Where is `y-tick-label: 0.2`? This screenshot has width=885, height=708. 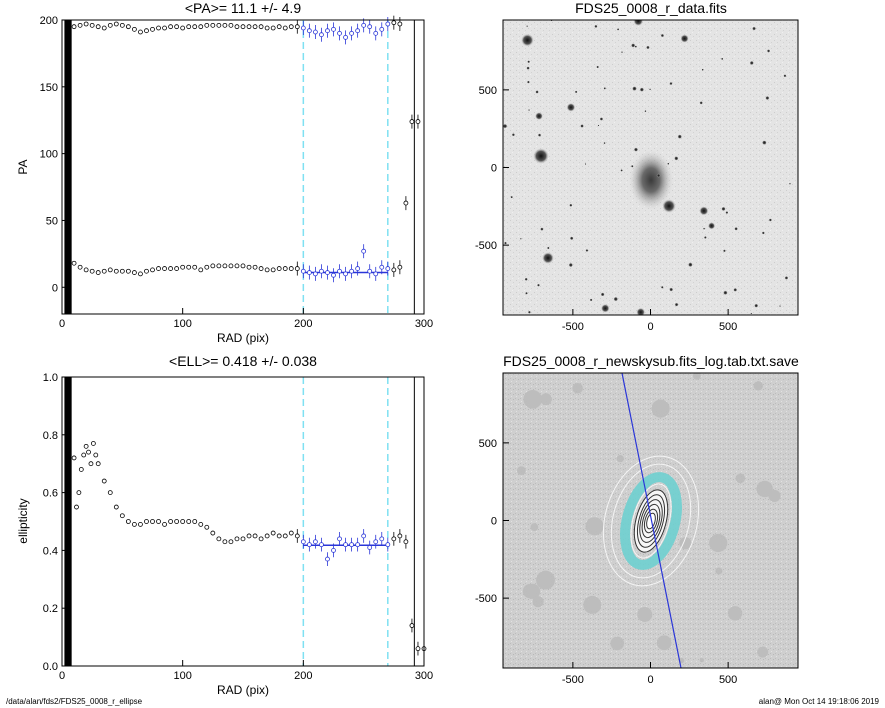 y-tick-label: 0.2 is located at coordinates (50, 609).